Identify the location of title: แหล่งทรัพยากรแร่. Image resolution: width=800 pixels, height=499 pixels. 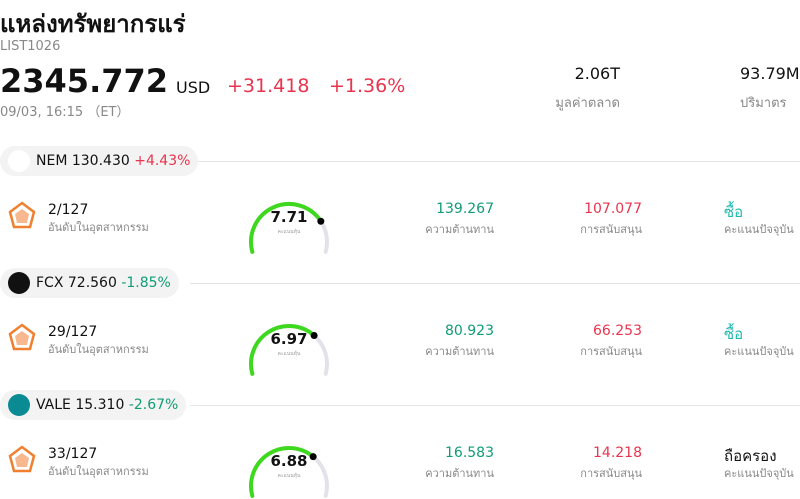
(93, 24).